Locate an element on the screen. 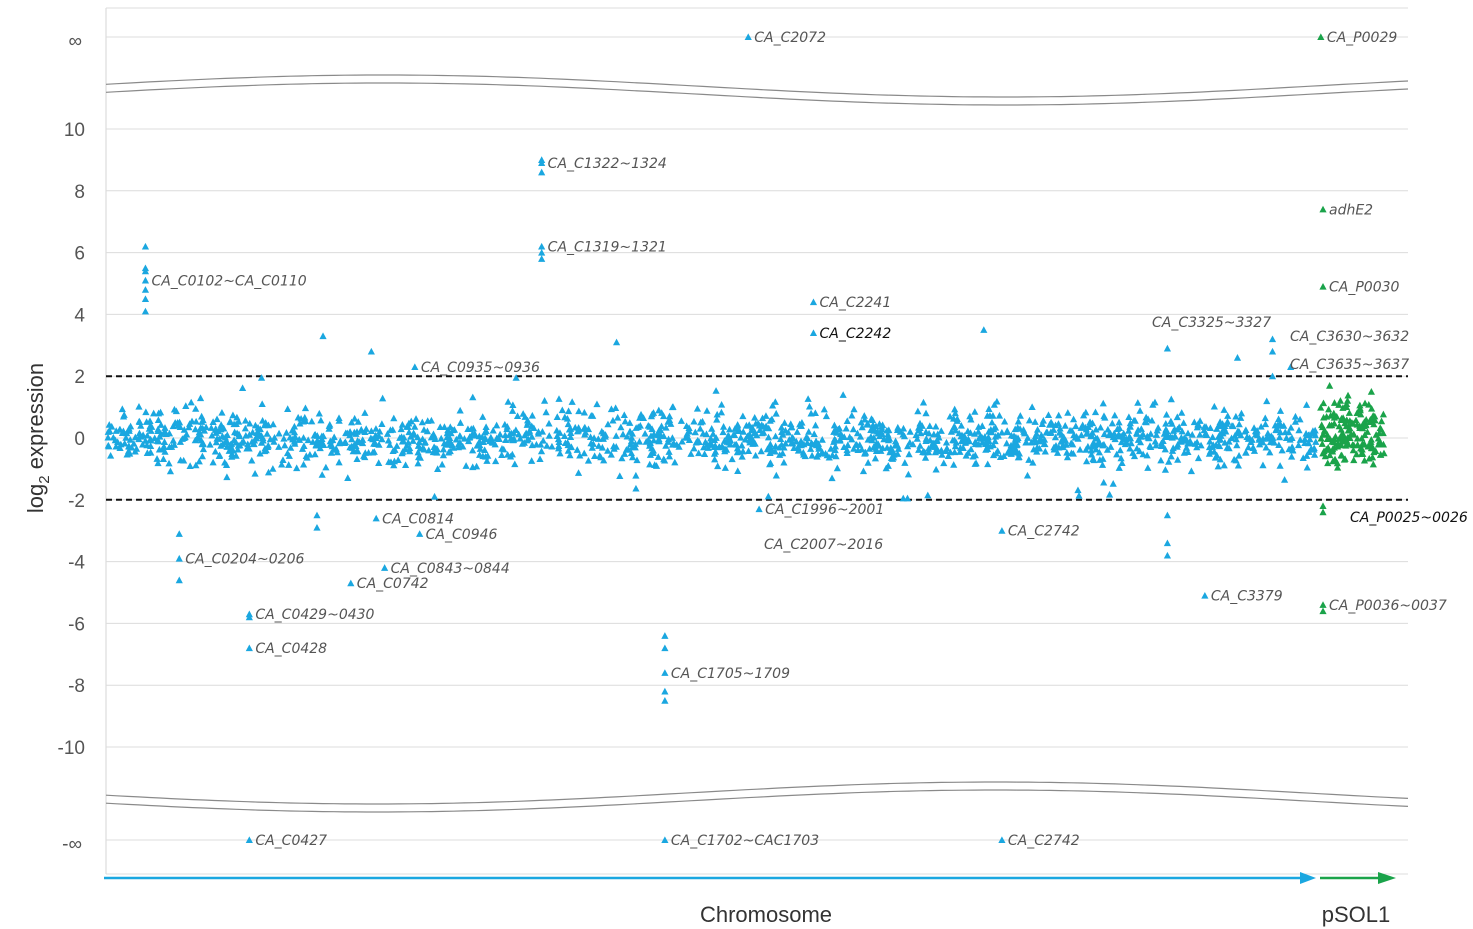 The image size is (1473, 929). x-axis is located at coordinates (750, 878).